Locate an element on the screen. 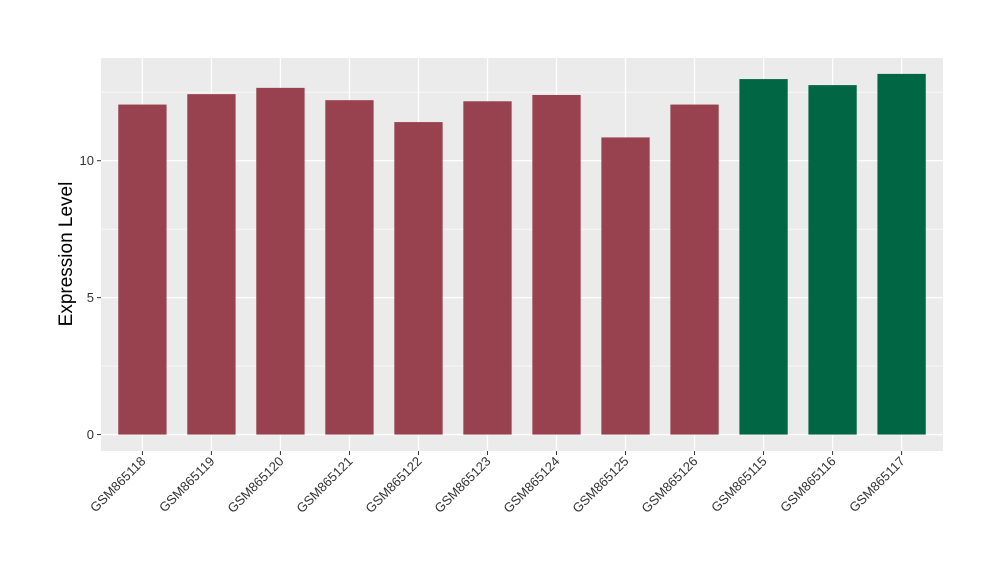 This screenshot has width=1000, height=580. x-tick-label: GSM865115 is located at coordinates (739, 485).